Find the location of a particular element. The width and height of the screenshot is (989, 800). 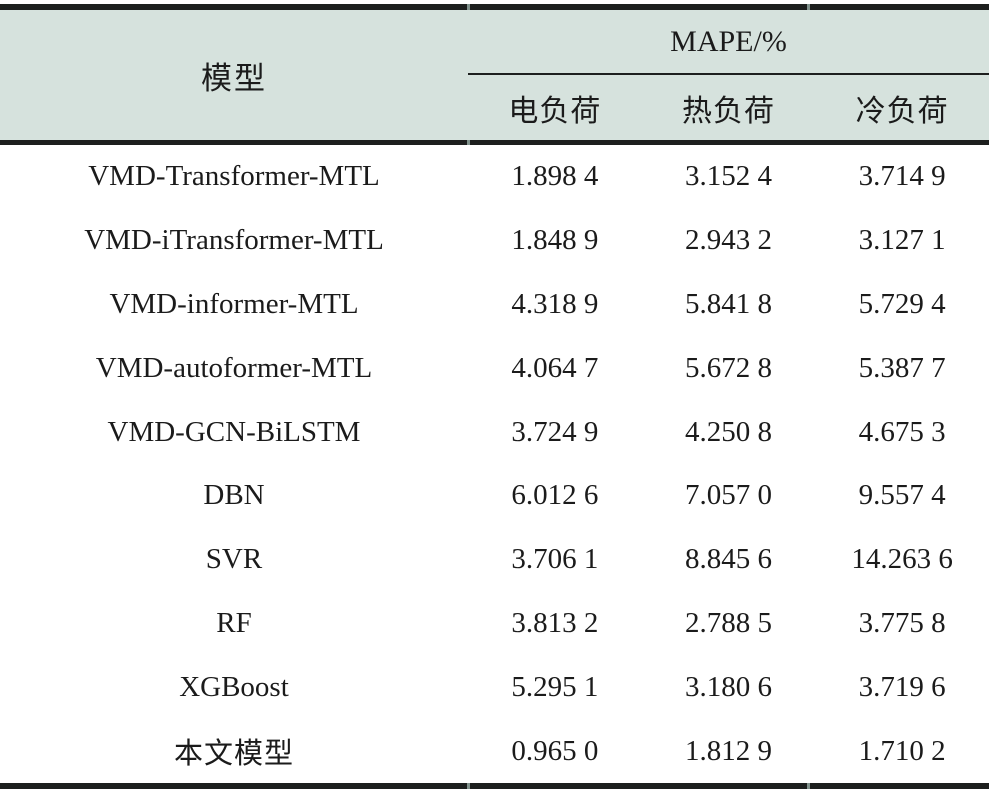

value-cell-electric: 4.318 9 is located at coordinates (555, 303).